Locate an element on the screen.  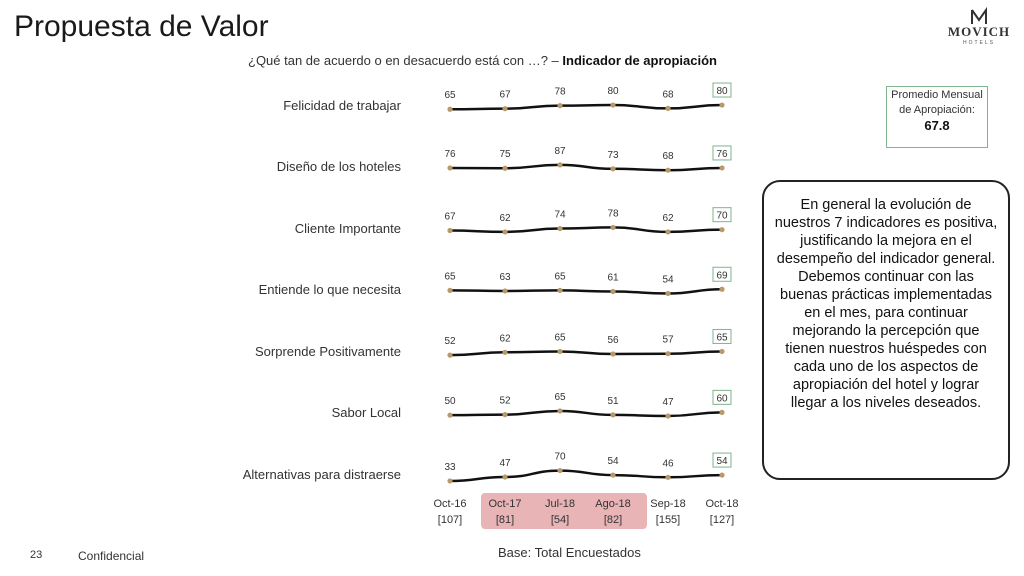
data-label: 60 is located at coordinates (722, 398).